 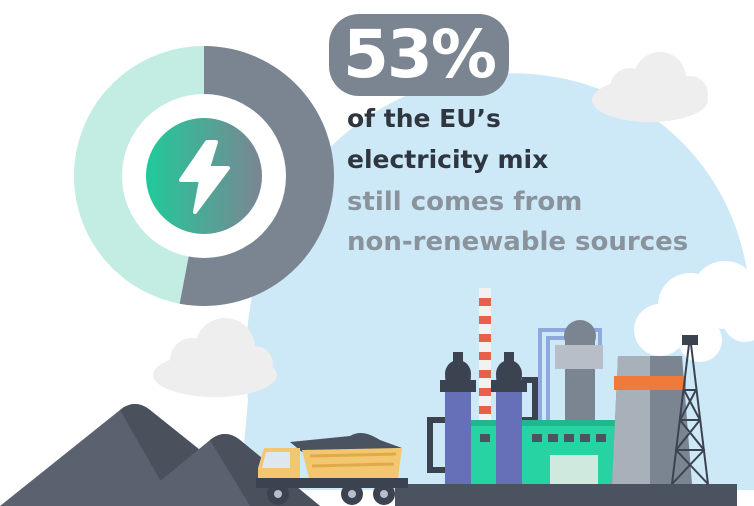 I want to click on ground, so click(x=566, y=495).